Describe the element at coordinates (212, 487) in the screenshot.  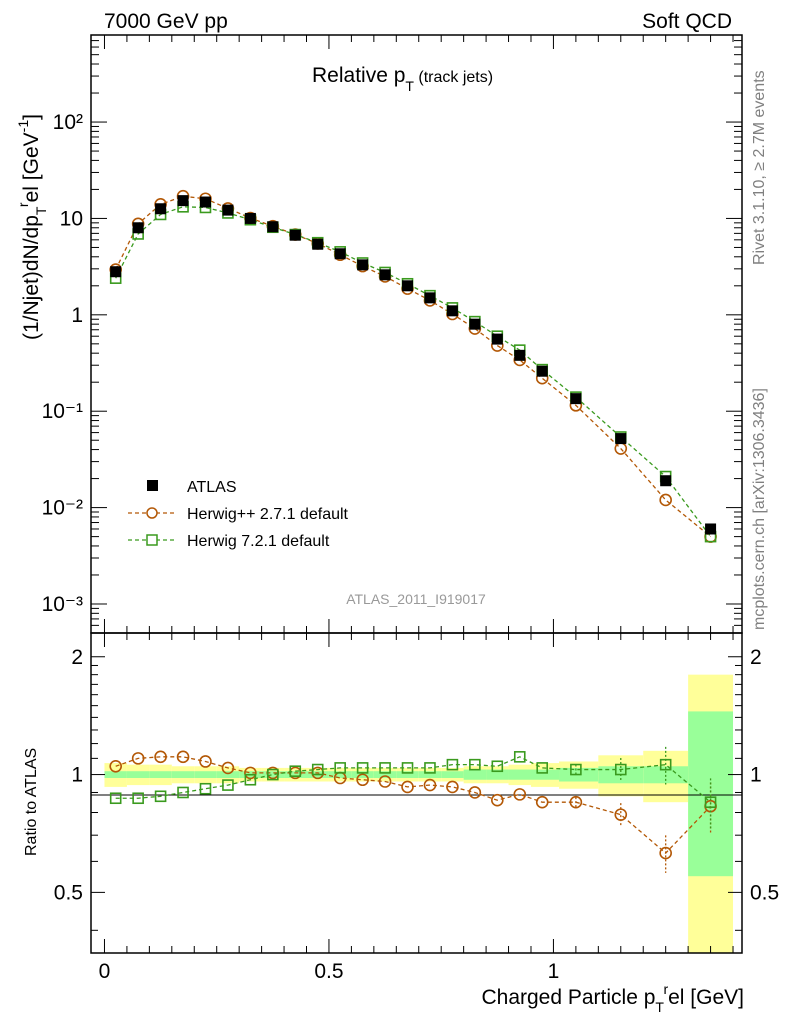
I see `legend-atlas-label: ATLAS` at that location.